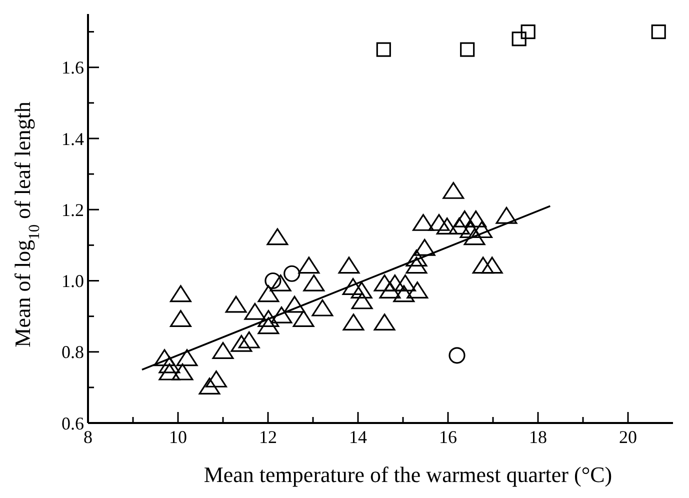  What do you see at coordinates (73, 423) in the screenshot?
I see `y-tick-label: 0.6` at bounding box center [73, 423].